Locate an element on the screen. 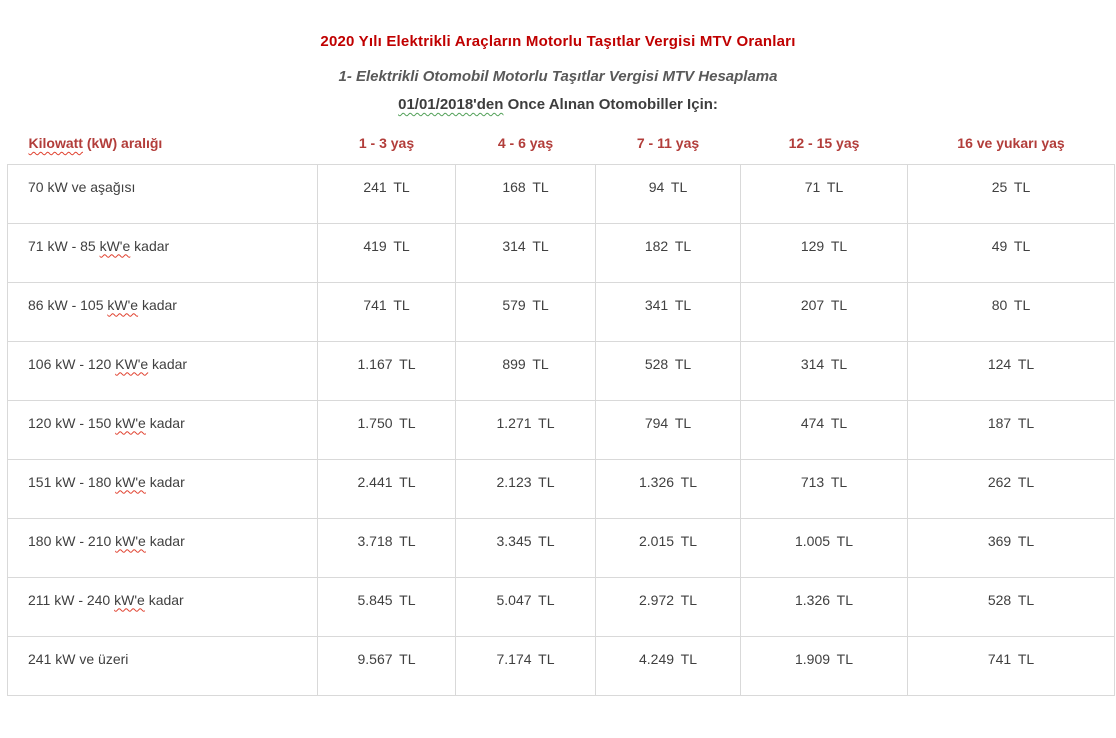 This screenshot has height=738, width=1116. tax-value-cell: 1.909 TL is located at coordinates (824, 665).